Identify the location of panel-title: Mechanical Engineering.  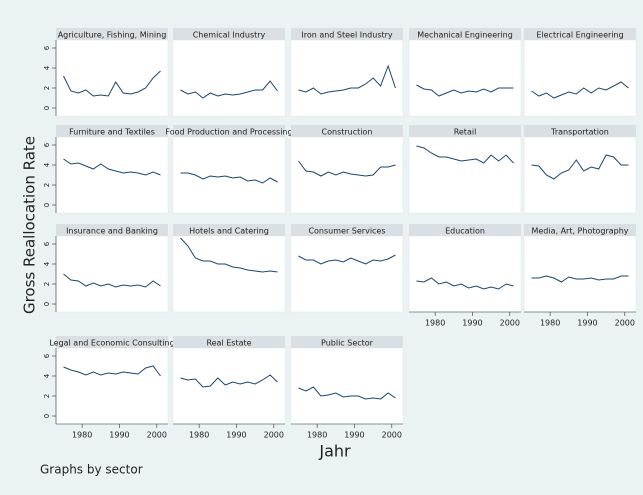
(465, 35).